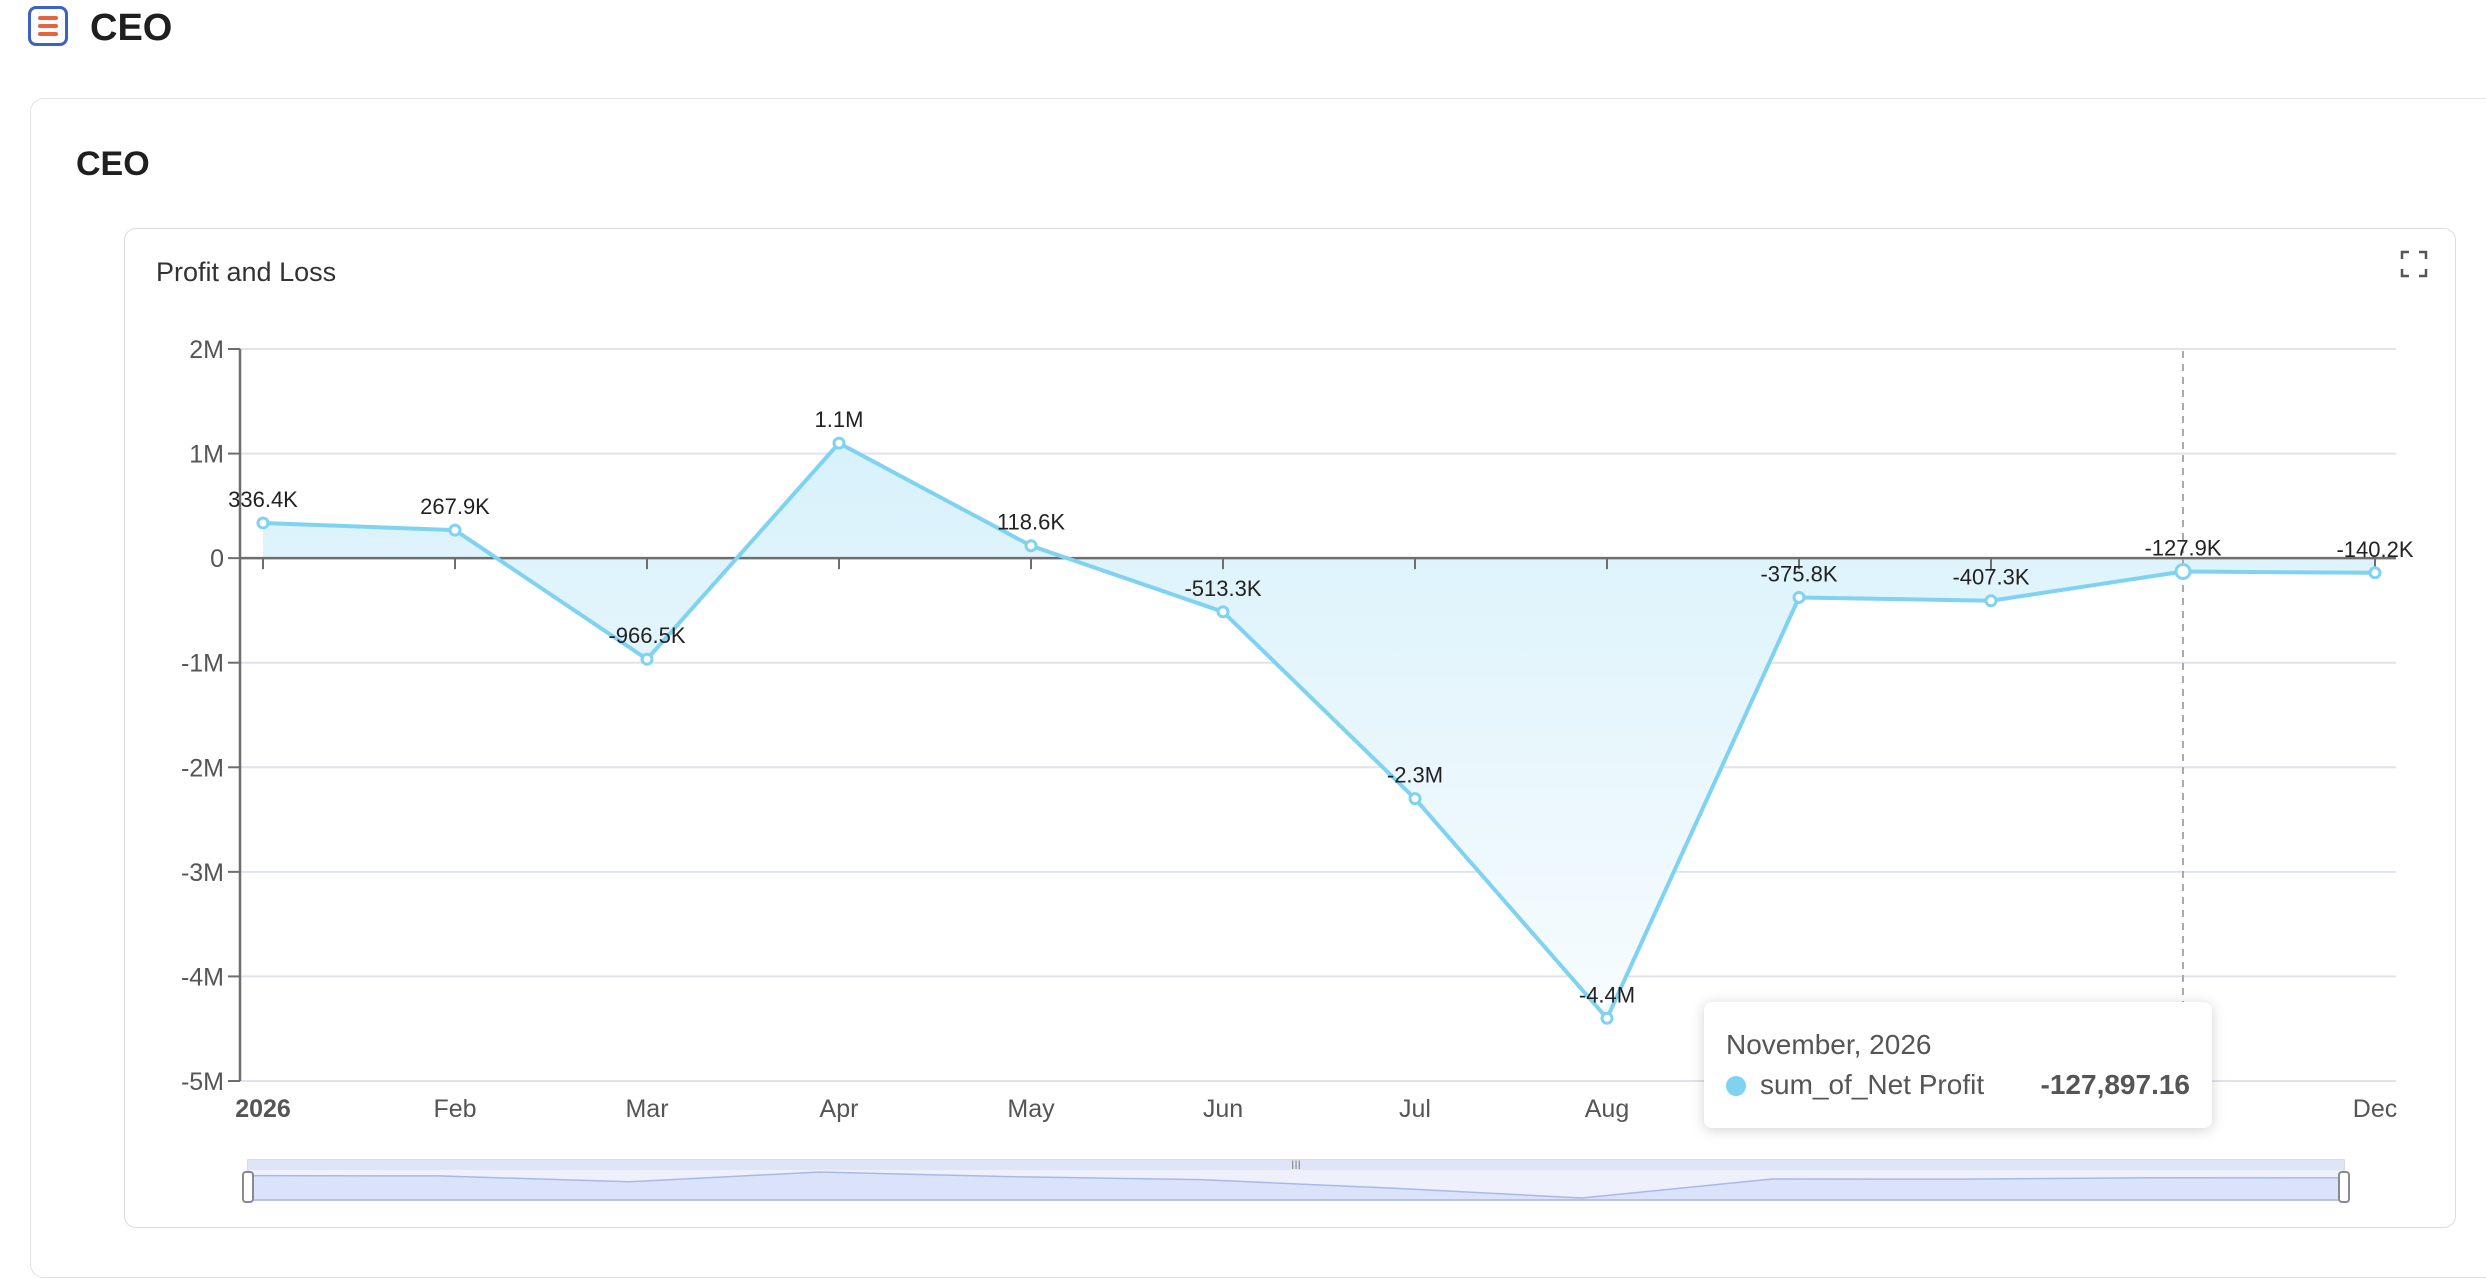  Describe the element at coordinates (113, 164) in the screenshot. I see `dashboard-title: CEO` at that location.